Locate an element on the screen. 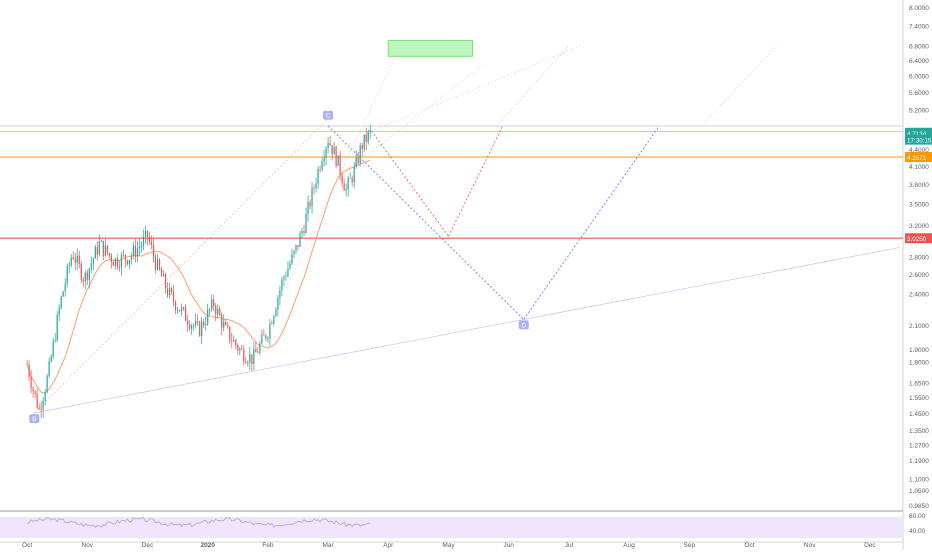 Image resolution: width=932 pixels, height=555 pixels. pattern-point-badge is located at coordinates (34, 419).